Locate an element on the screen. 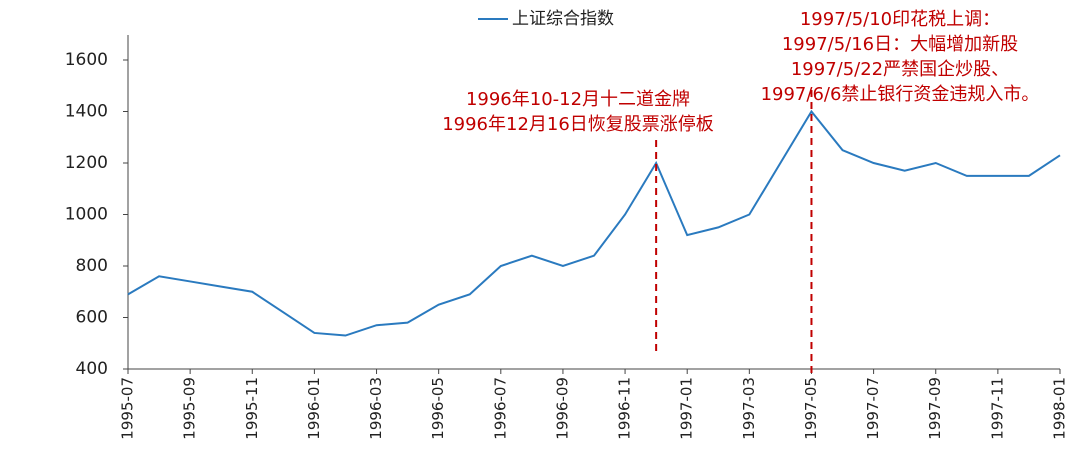  x-tick-label: 1997-01 is located at coordinates (687, 408).